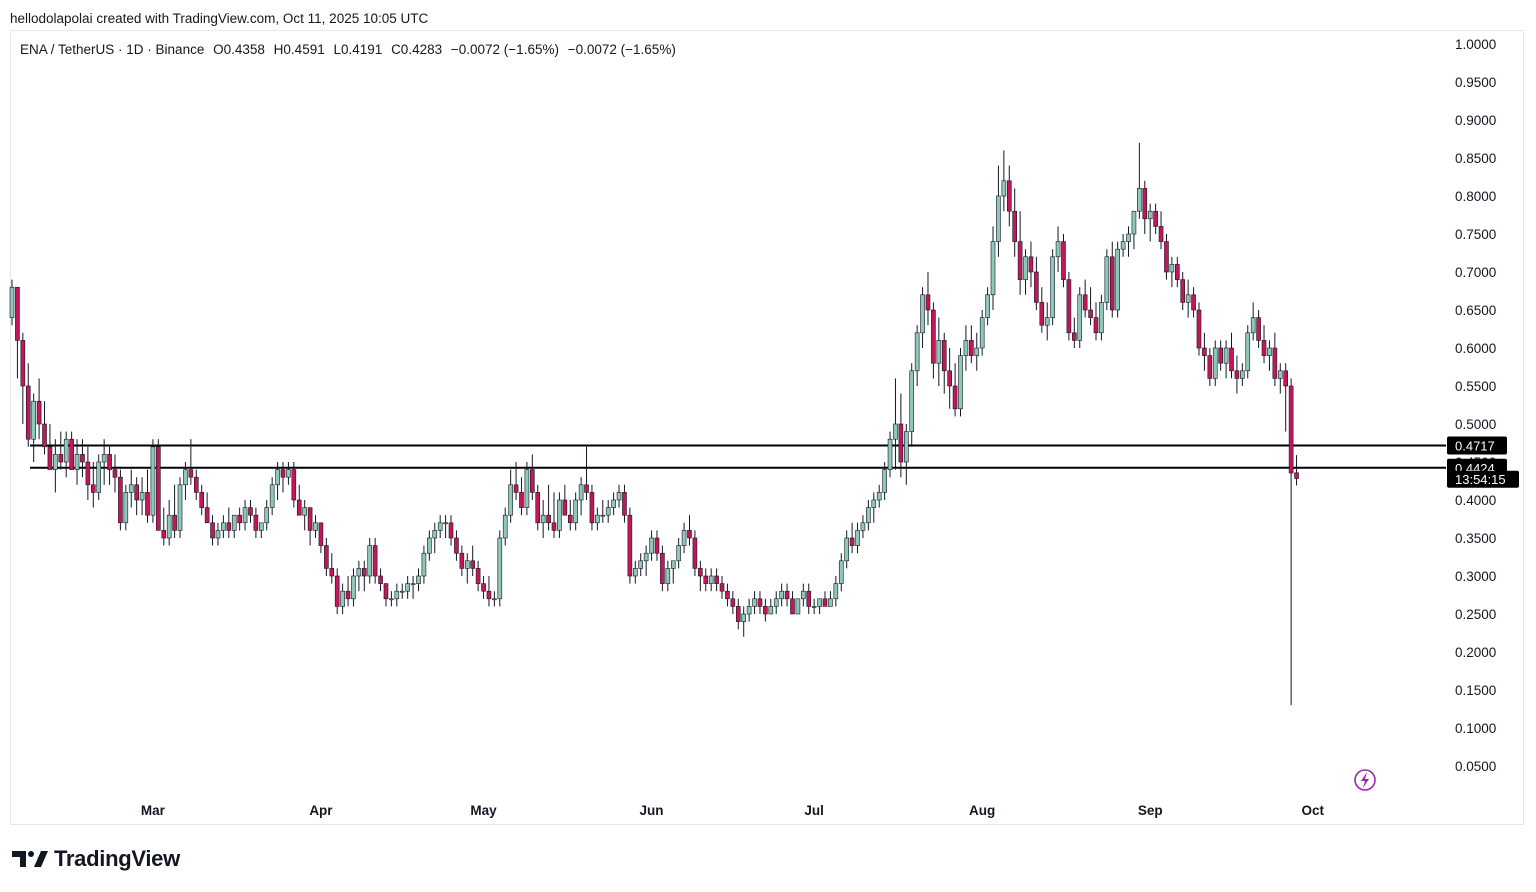 This screenshot has height=892, width=1536. I want to click on logo-wordmark: TradingView, so click(117, 858).